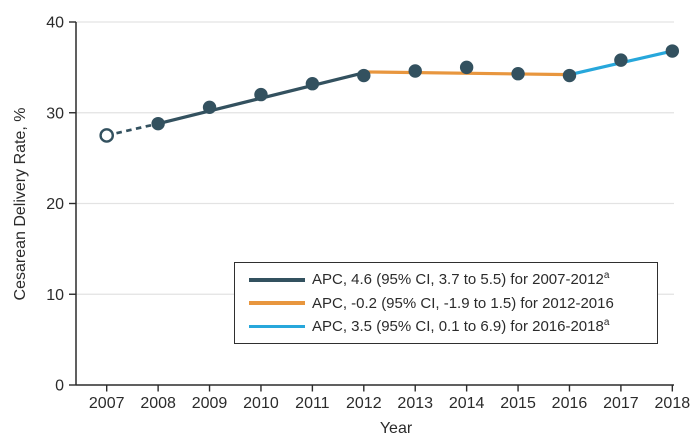 This screenshot has width=700, height=445. I want to click on y-tick-label-10: 10, so click(55, 295).